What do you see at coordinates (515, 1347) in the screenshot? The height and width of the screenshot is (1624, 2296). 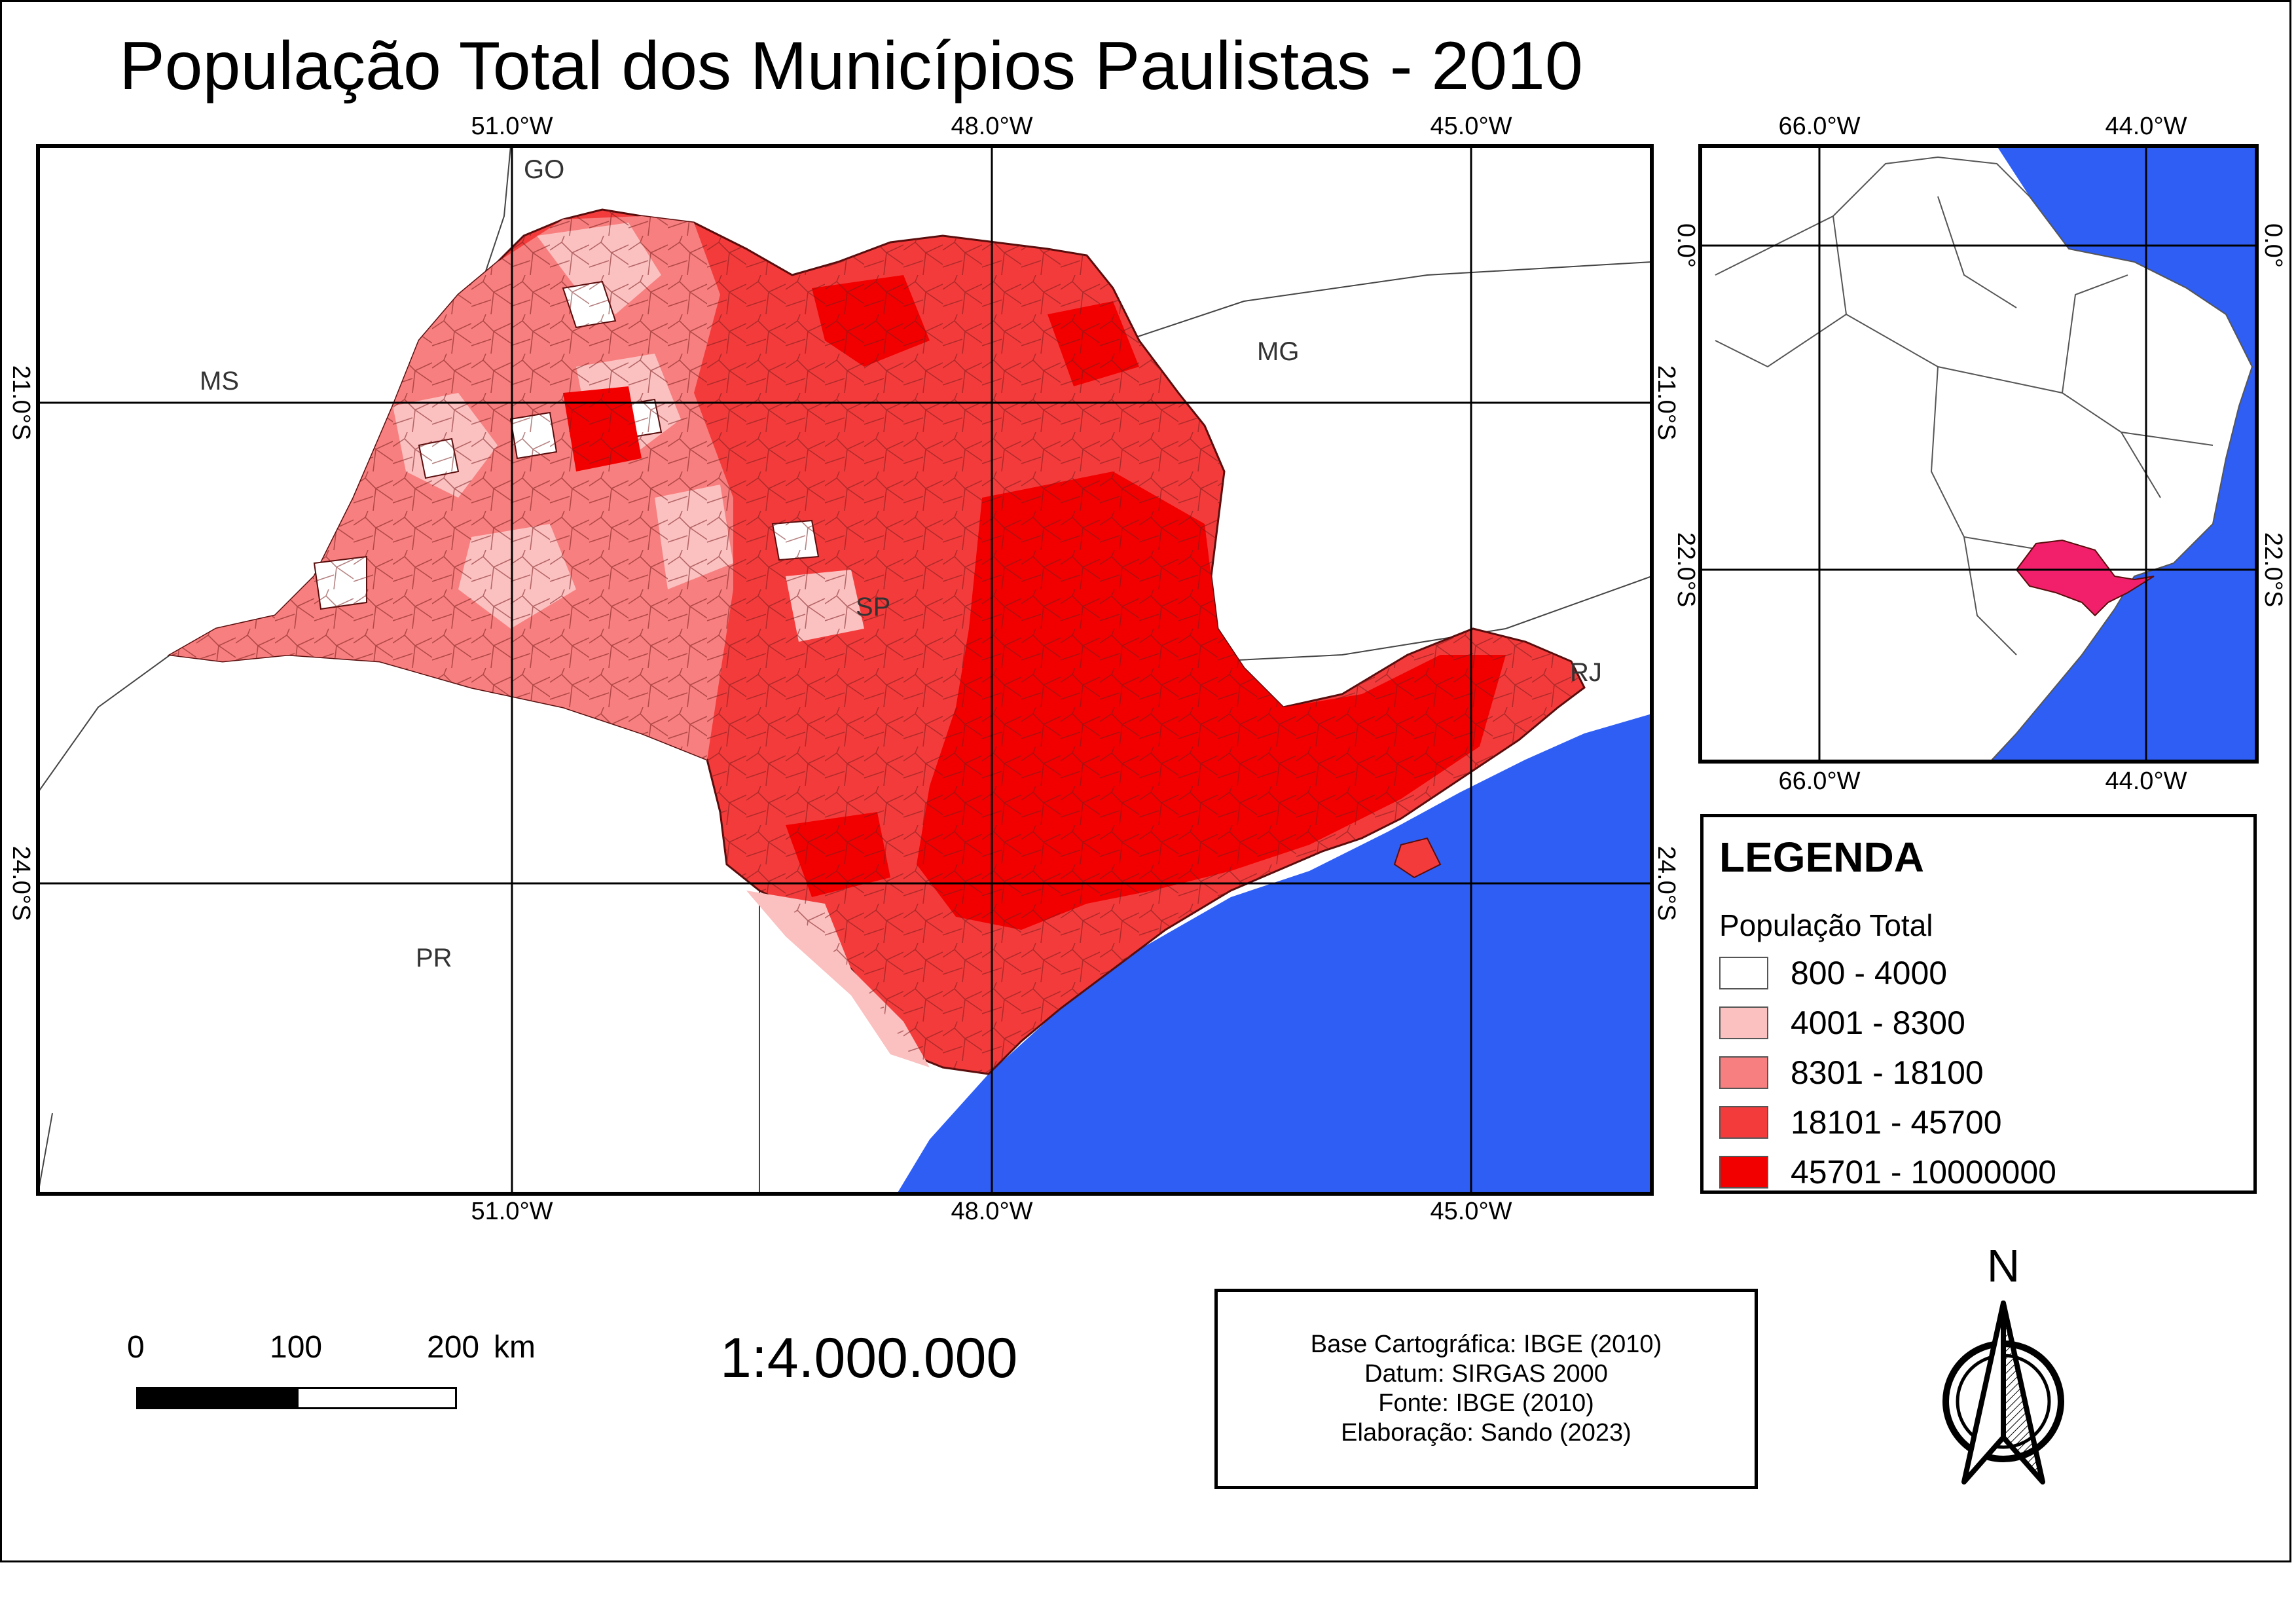 I see `scale-unit: km` at bounding box center [515, 1347].